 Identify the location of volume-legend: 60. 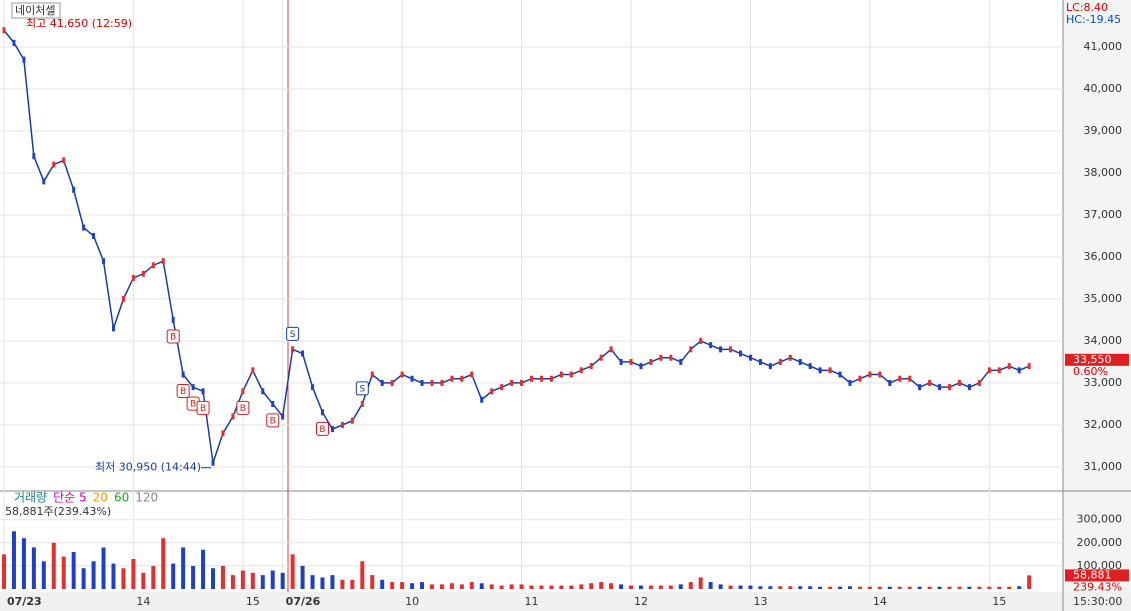
(121, 498).